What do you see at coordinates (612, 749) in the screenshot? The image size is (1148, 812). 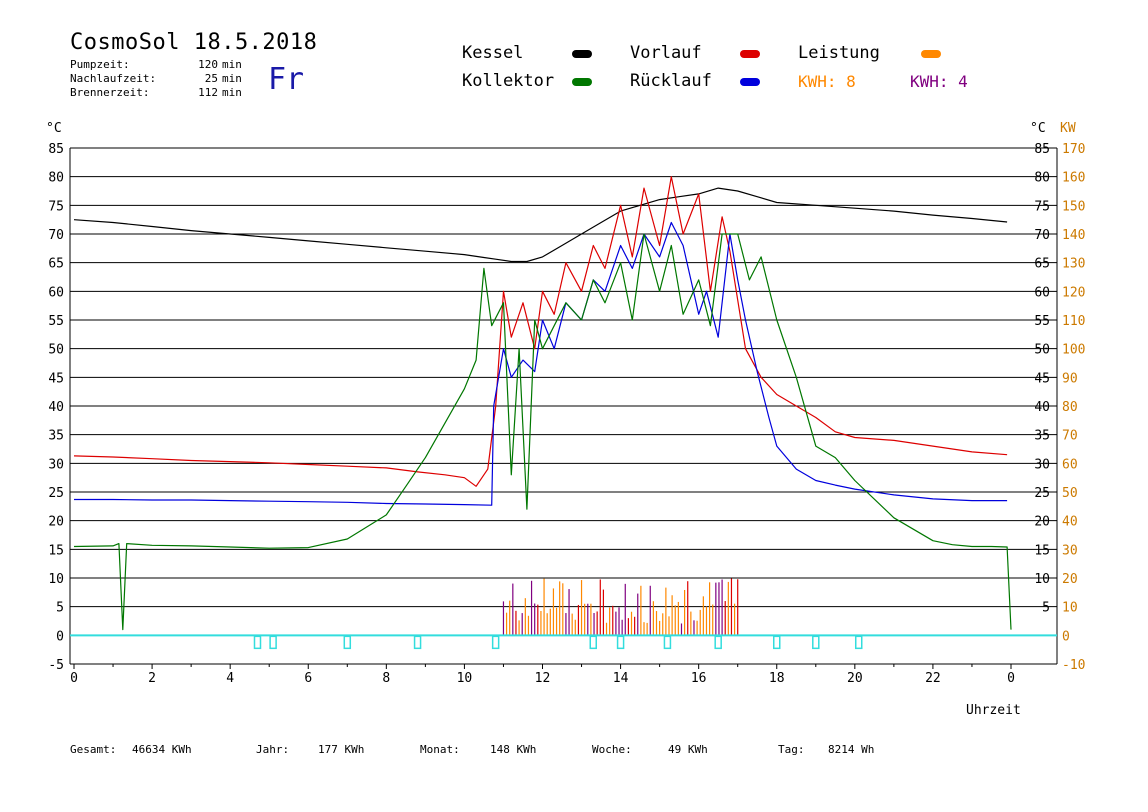 I see `footer-label: Woche:` at bounding box center [612, 749].